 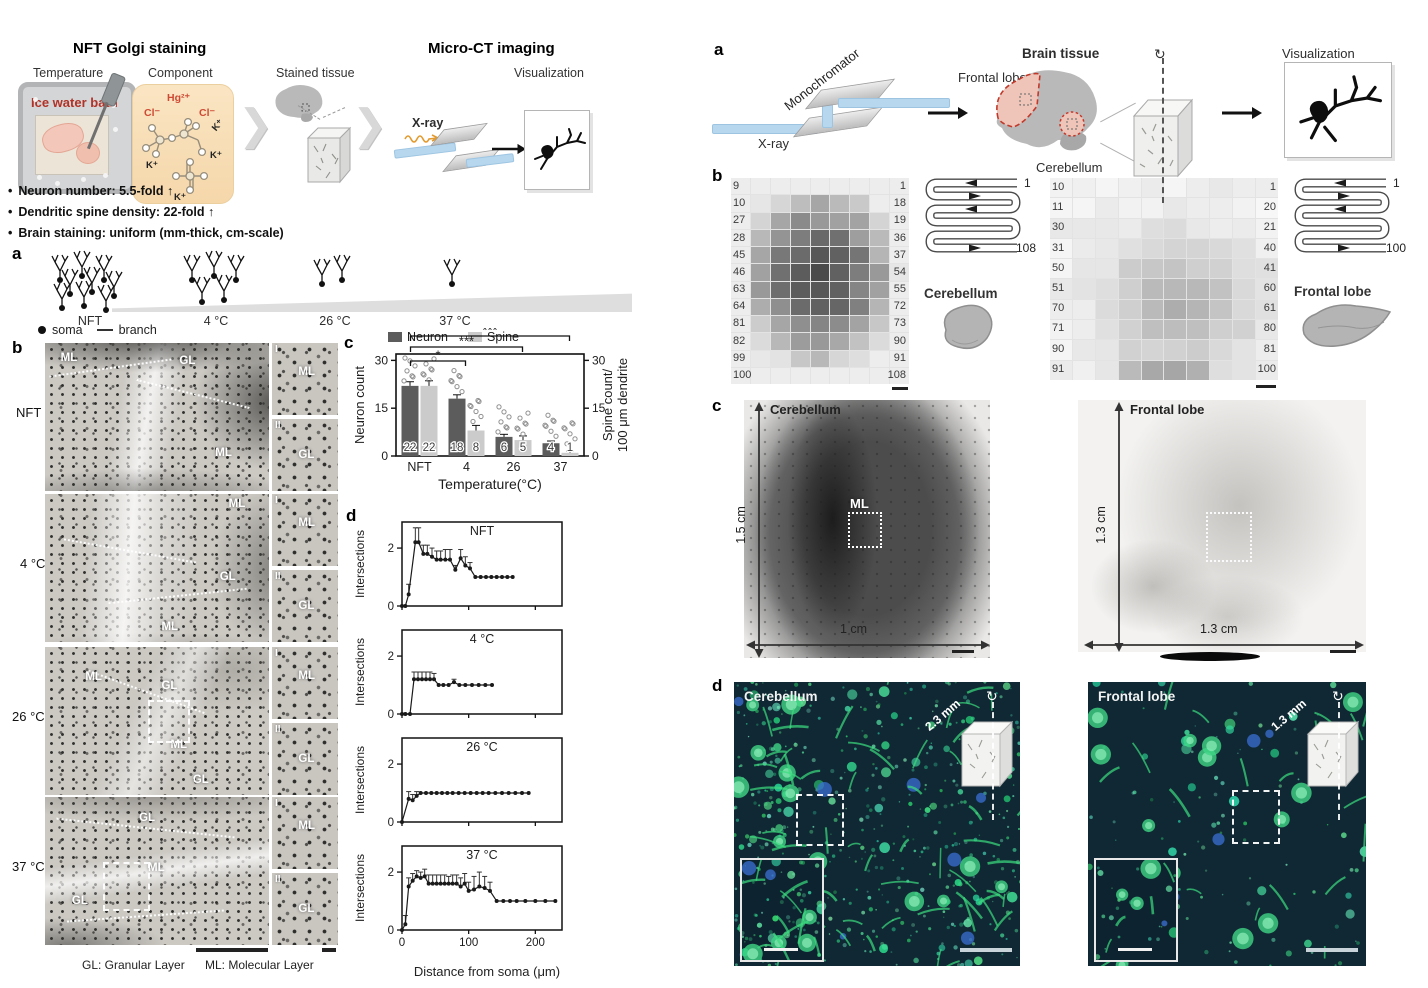 I want to click on panel-a-right-label: a, so click(x=719, y=49).